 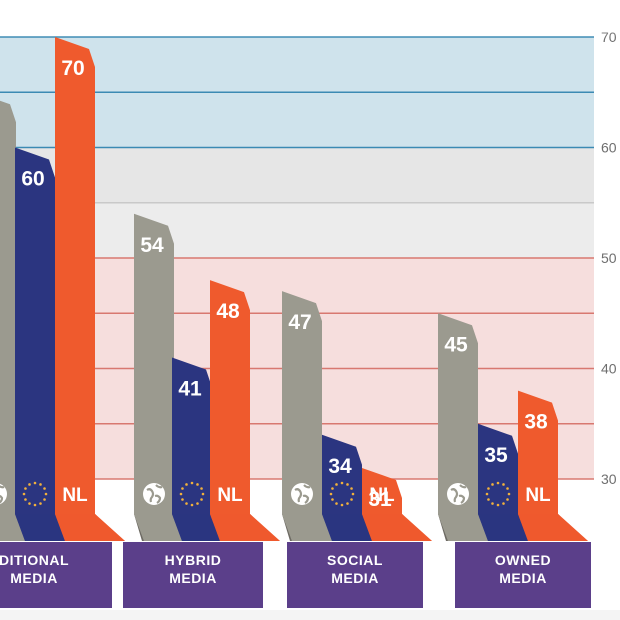 I want to click on y-tick-label: 30, so click(x=609, y=479).